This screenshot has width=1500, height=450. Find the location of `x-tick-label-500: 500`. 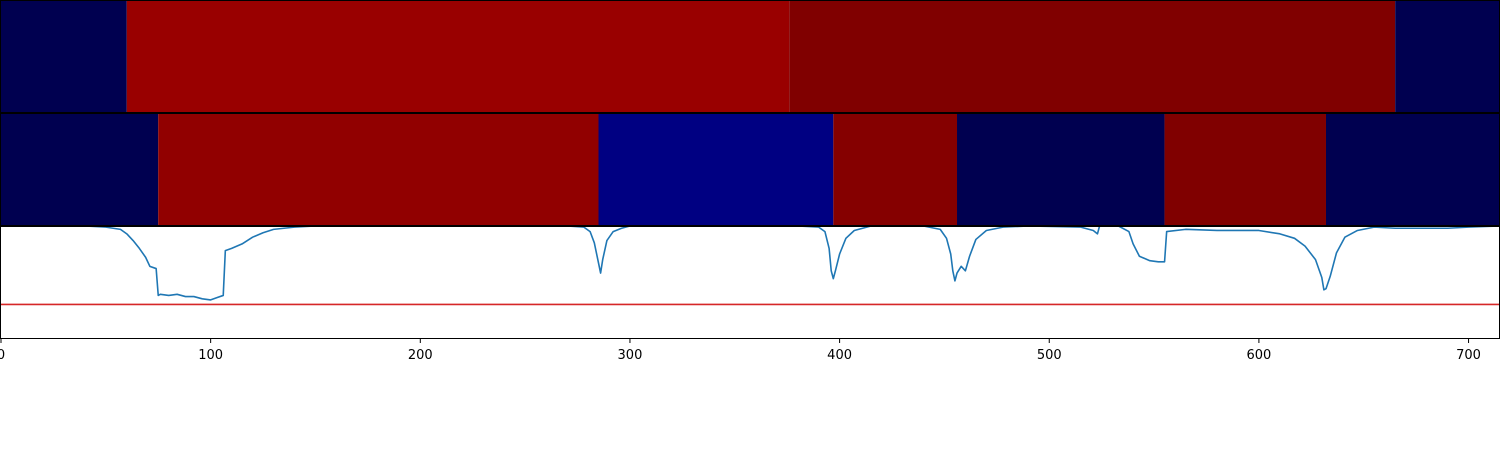

x-tick-label-500: 500 is located at coordinates (1049, 355).